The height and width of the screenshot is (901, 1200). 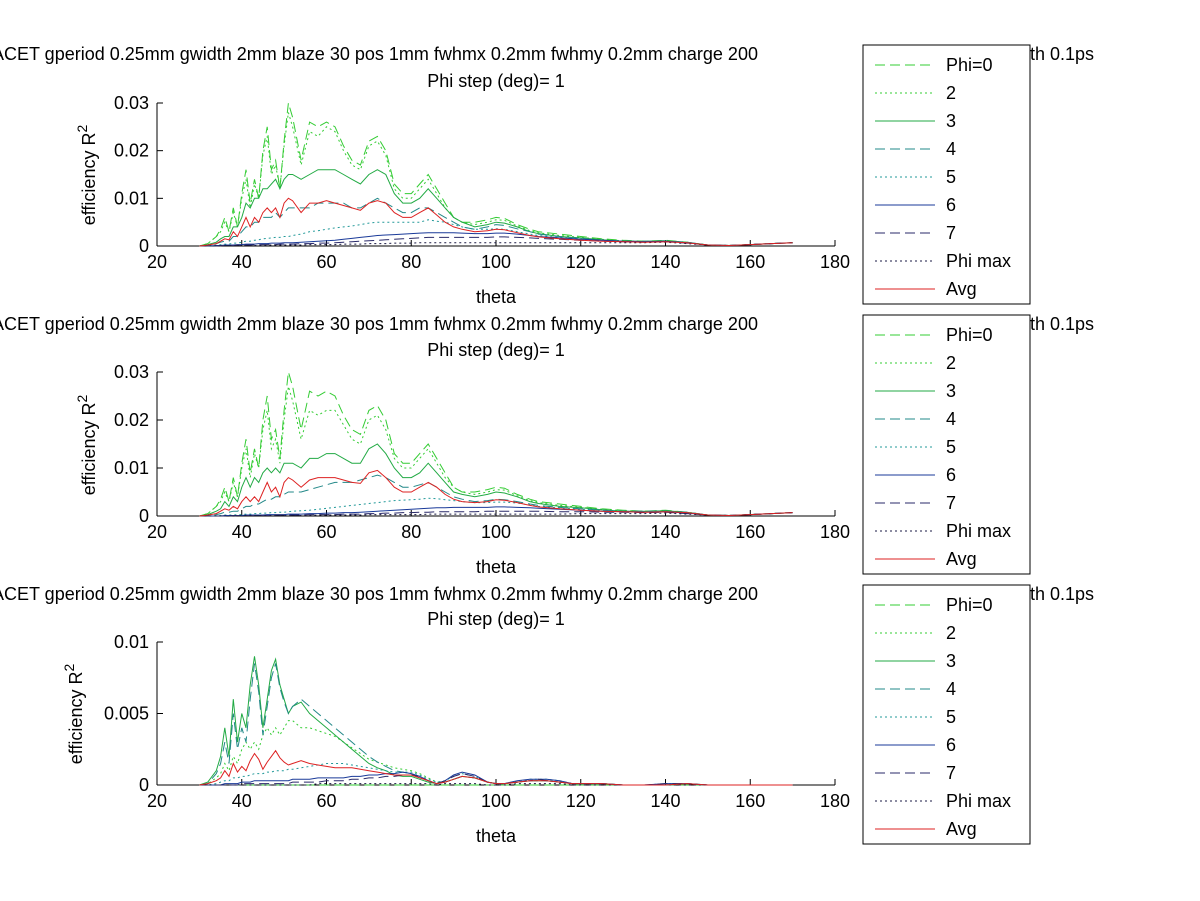 What do you see at coordinates (477, 721) in the screenshot?
I see `plot-area: 20 40 60 80 100 120 140 160 180 0 0.005 0.01` at bounding box center [477, 721].